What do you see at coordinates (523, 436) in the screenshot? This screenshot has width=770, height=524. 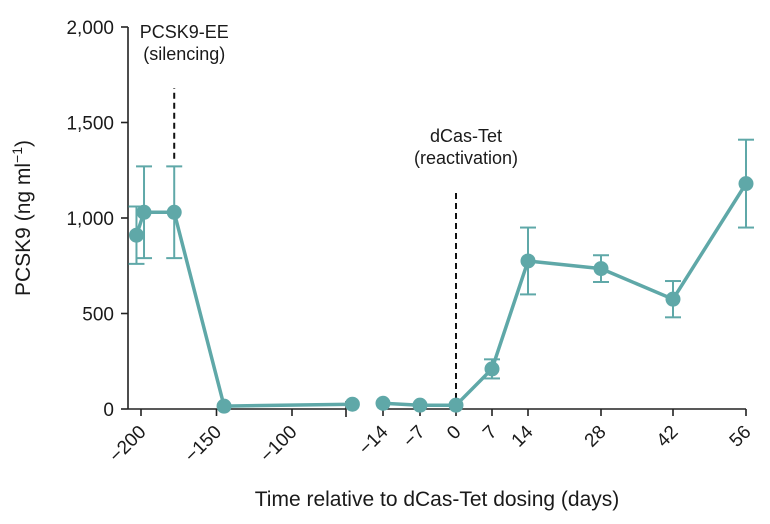 I see `x-tick-label: 14` at bounding box center [523, 436].